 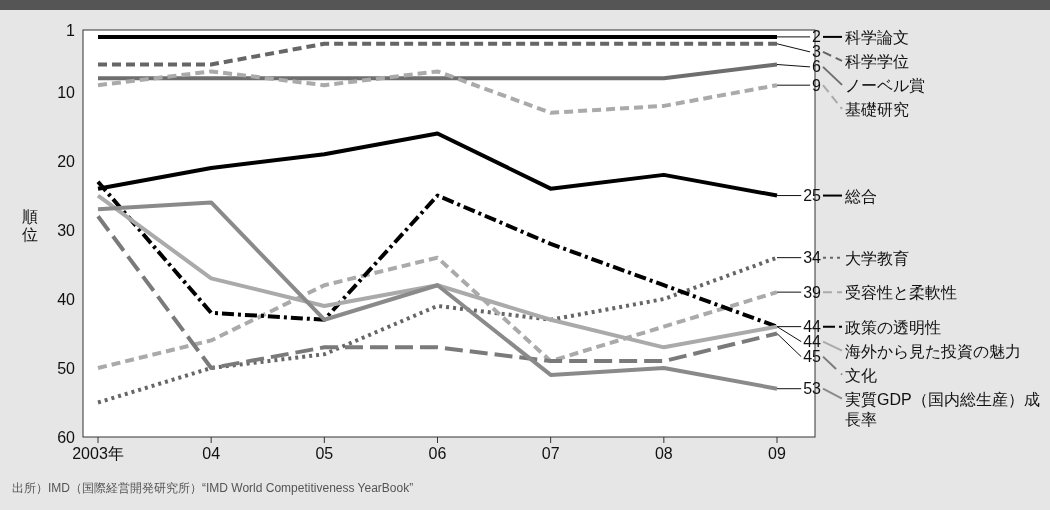 What do you see at coordinates (812, 258) in the screenshot?
I see `data-label: 34` at bounding box center [812, 258].